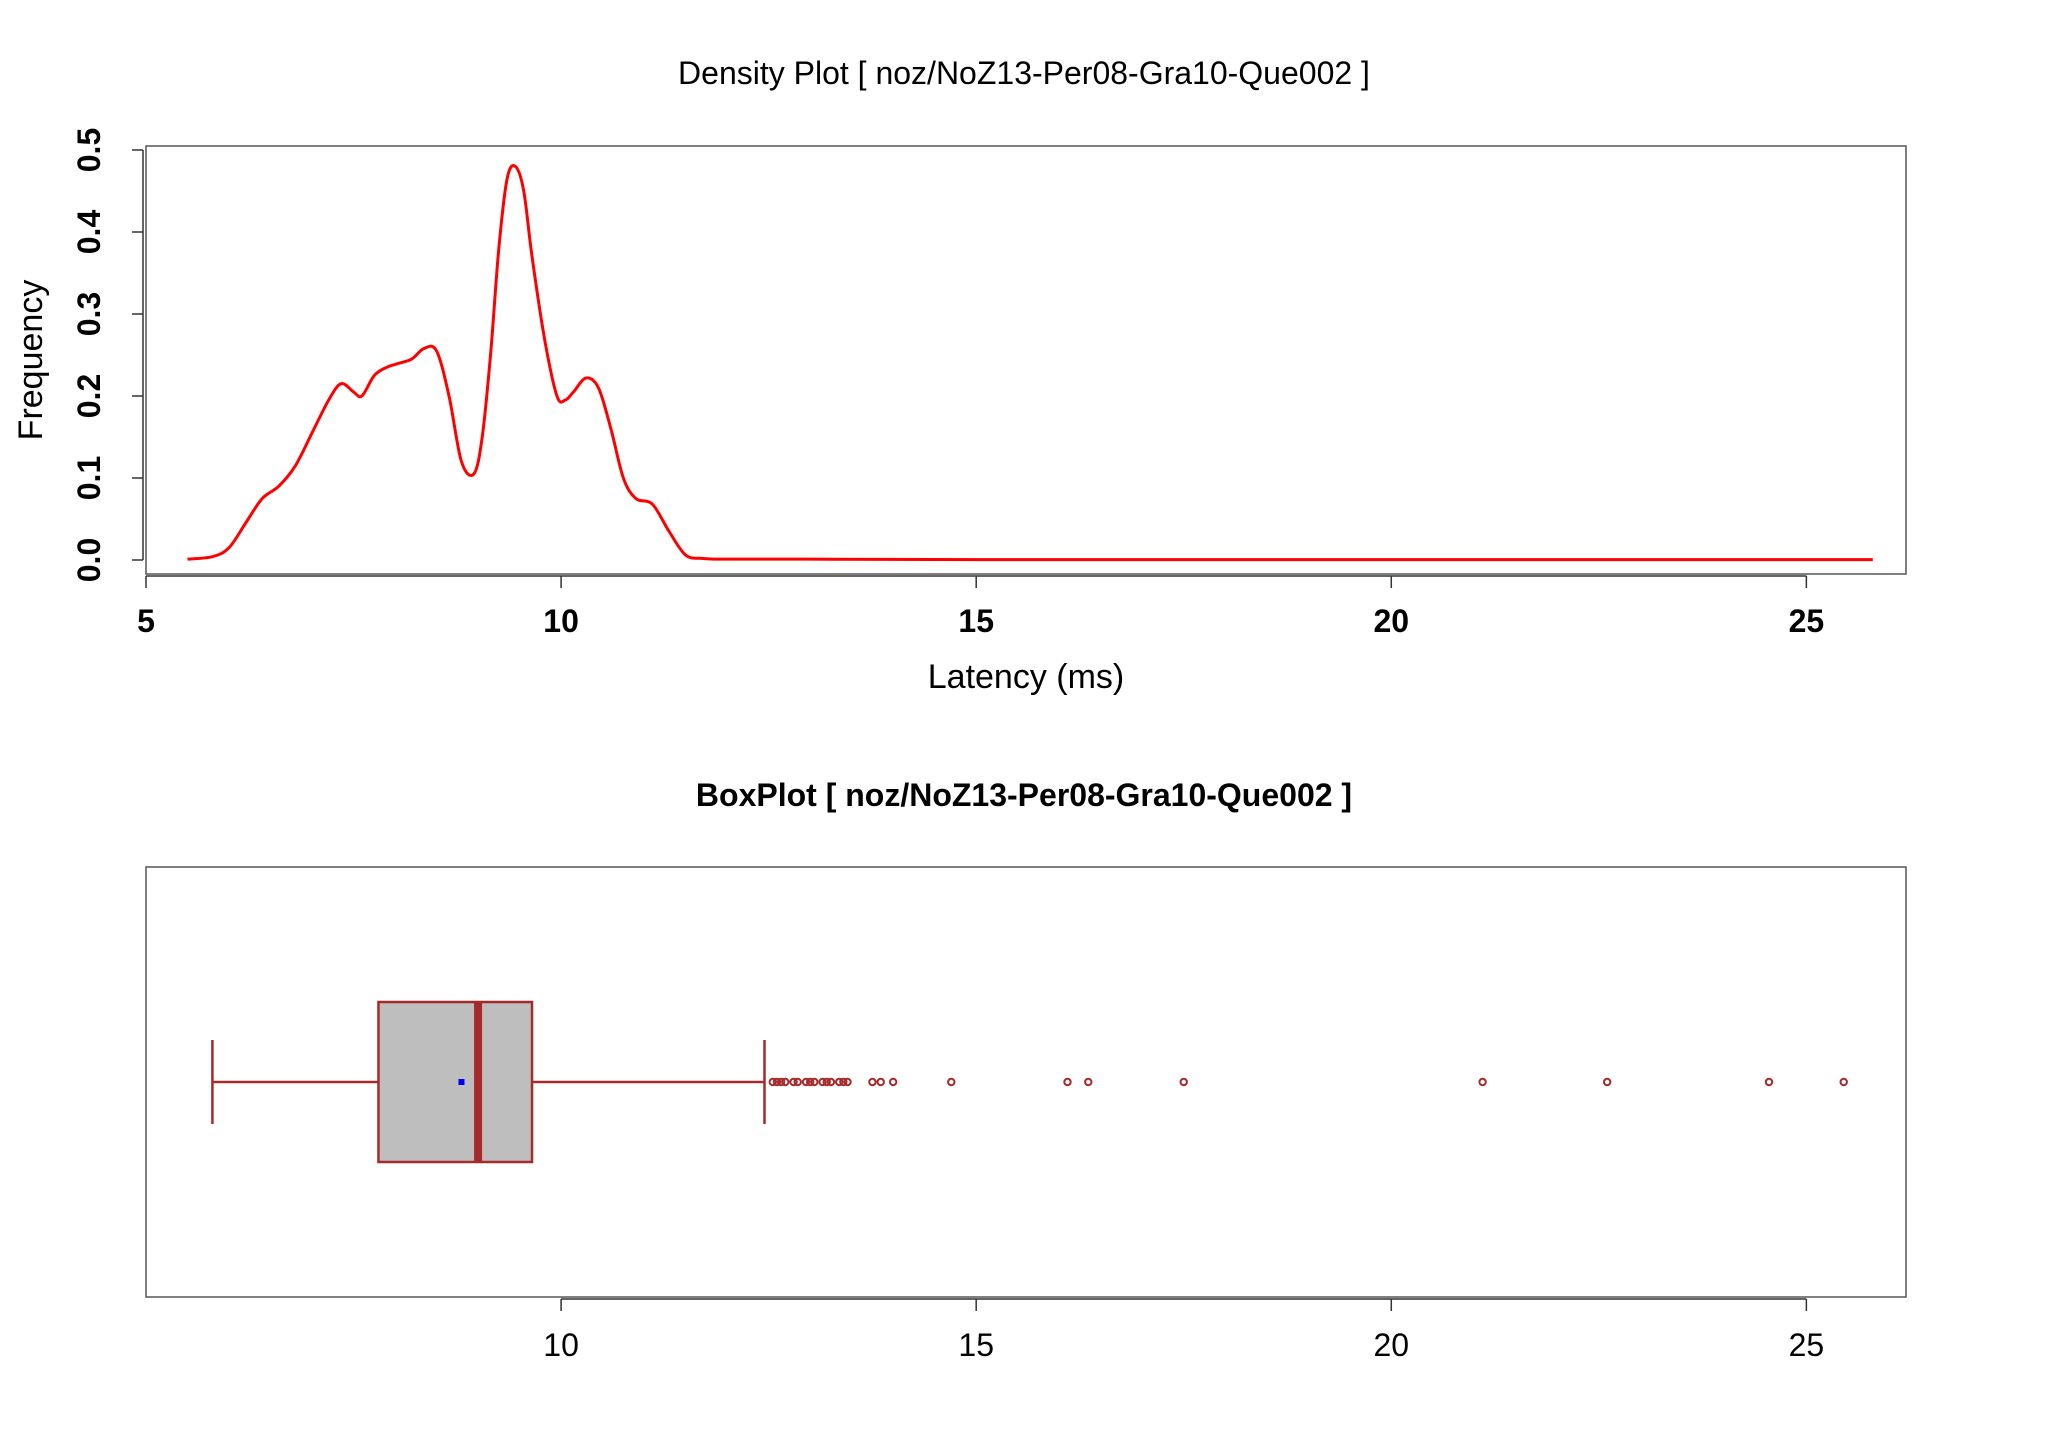 The height and width of the screenshot is (1440, 2048). I want to click on mean-marker, so click(461, 1082).